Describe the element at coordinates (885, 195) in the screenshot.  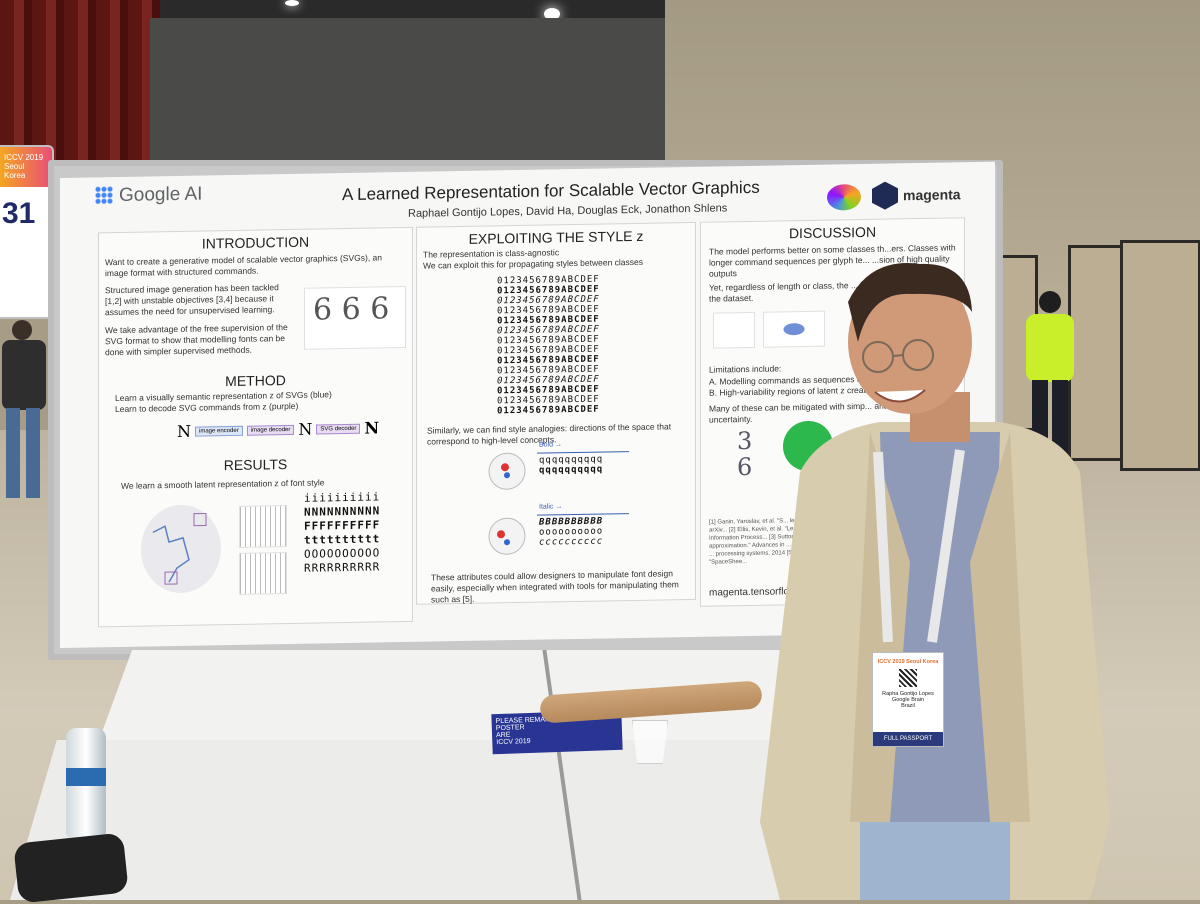
I see `magenta-cube-icon` at that location.